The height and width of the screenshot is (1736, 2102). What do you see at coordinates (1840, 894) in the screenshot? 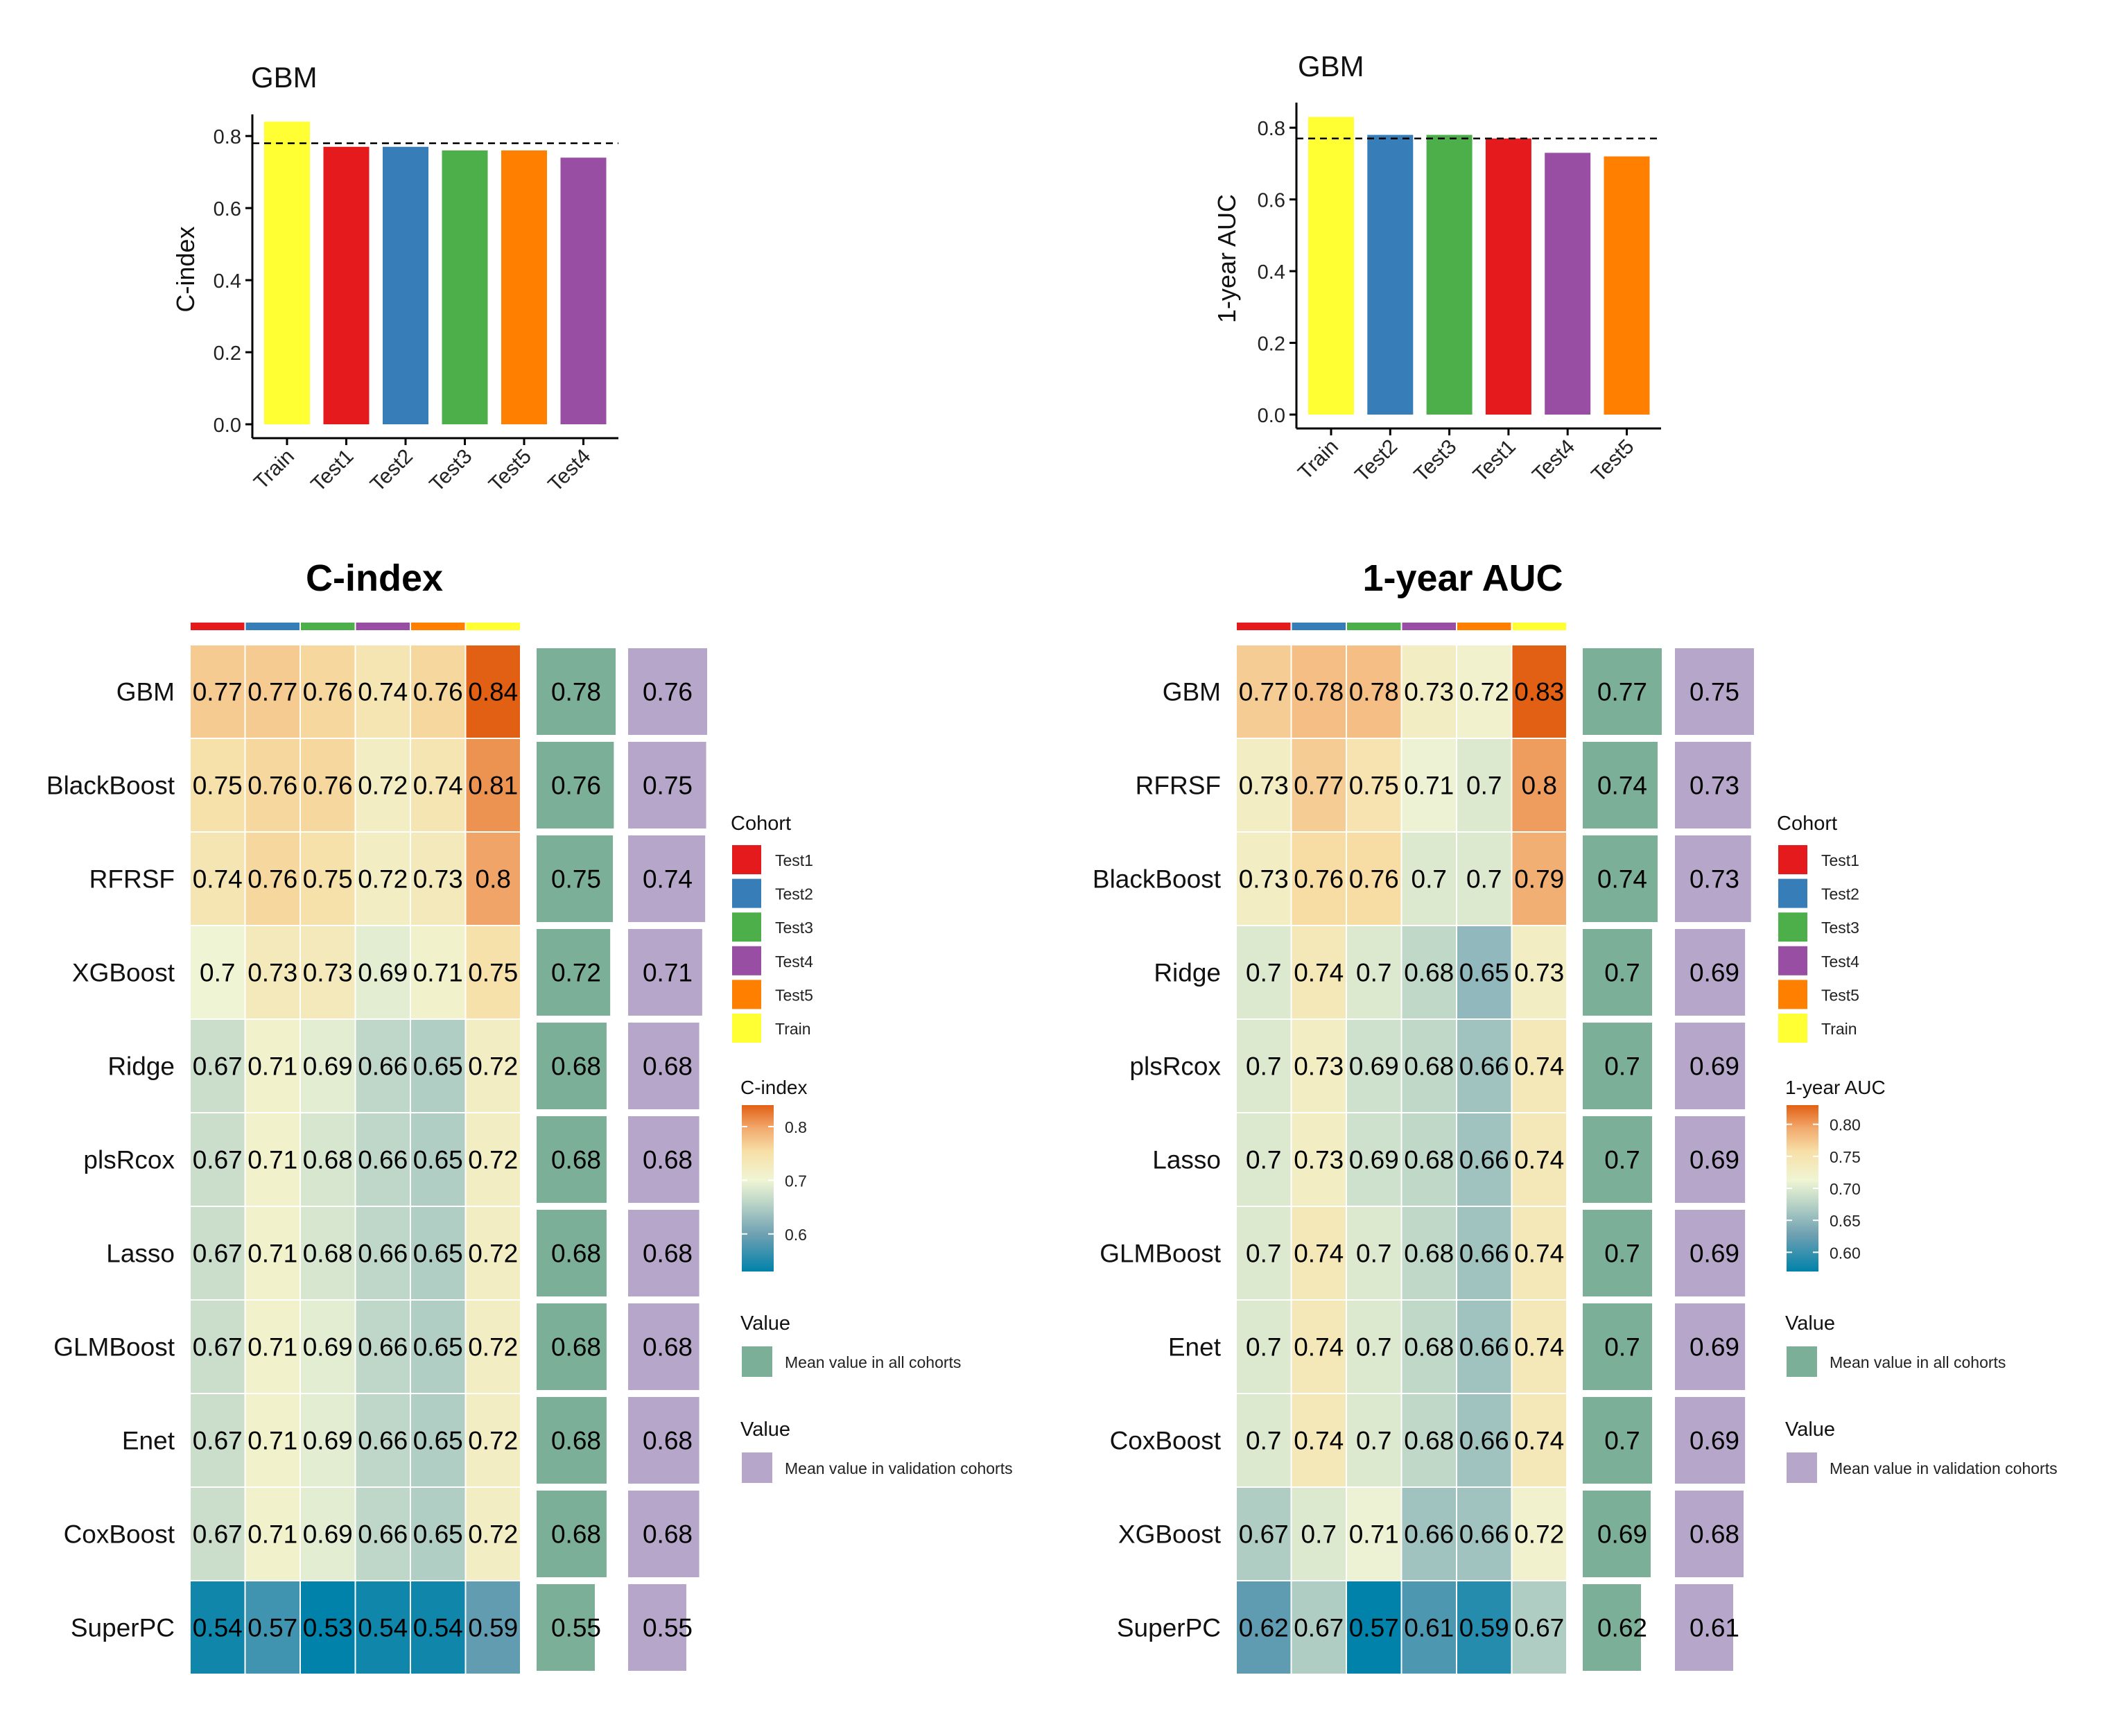
I see `legend-label: Test2` at bounding box center [1840, 894].